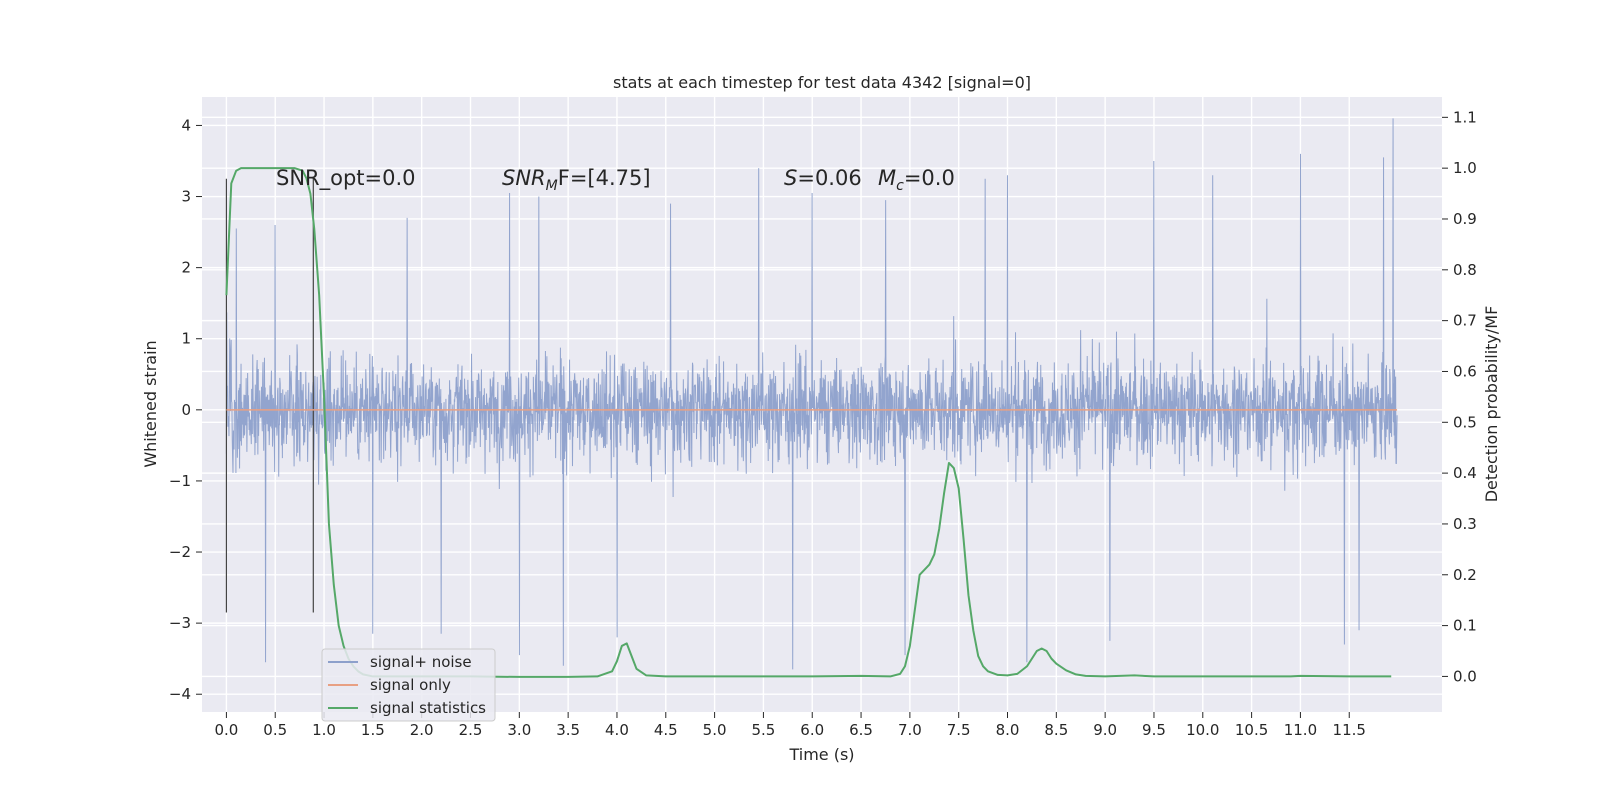  What do you see at coordinates (421, 662) in the screenshot?
I see `legend-label-signal-noise: signal+ noise` at bounding box center [421, 662].